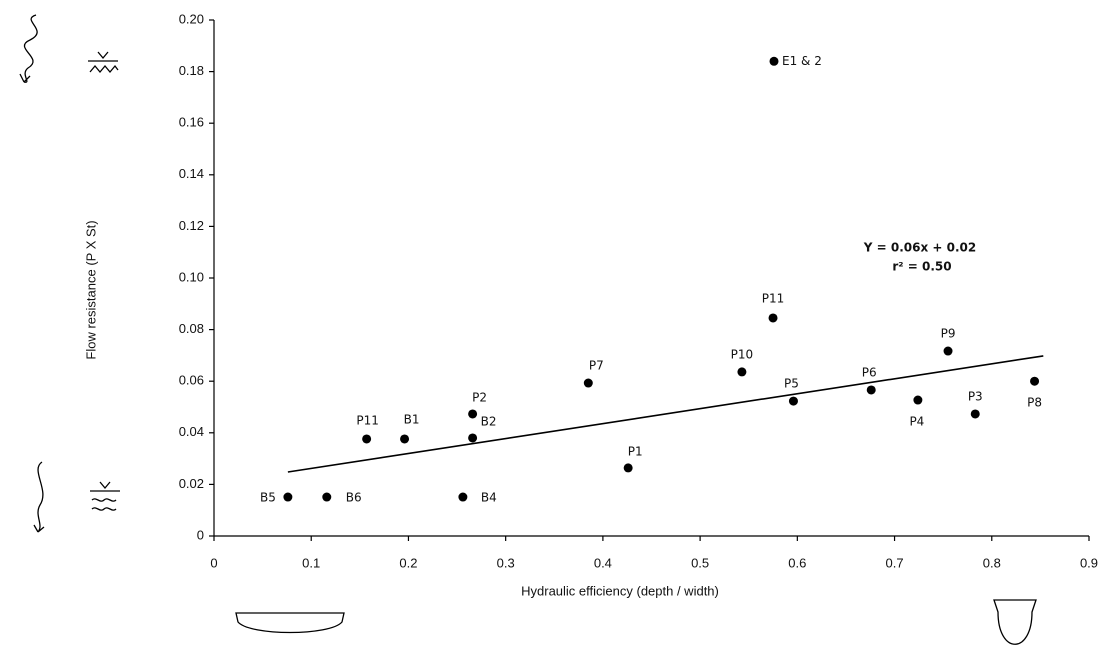  What do you see at coordinates (191, 173) in the screenshot?
I see `y-tick-label: 0.14` at bounding box center [191, 173].